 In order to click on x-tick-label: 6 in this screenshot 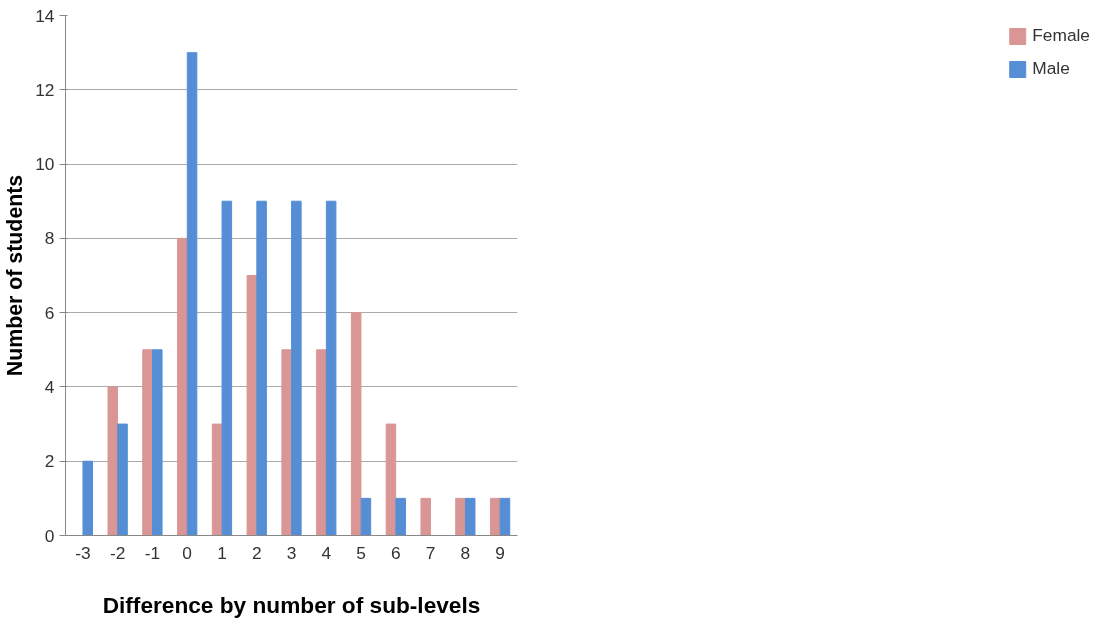, I will do `click(395, 552)`.